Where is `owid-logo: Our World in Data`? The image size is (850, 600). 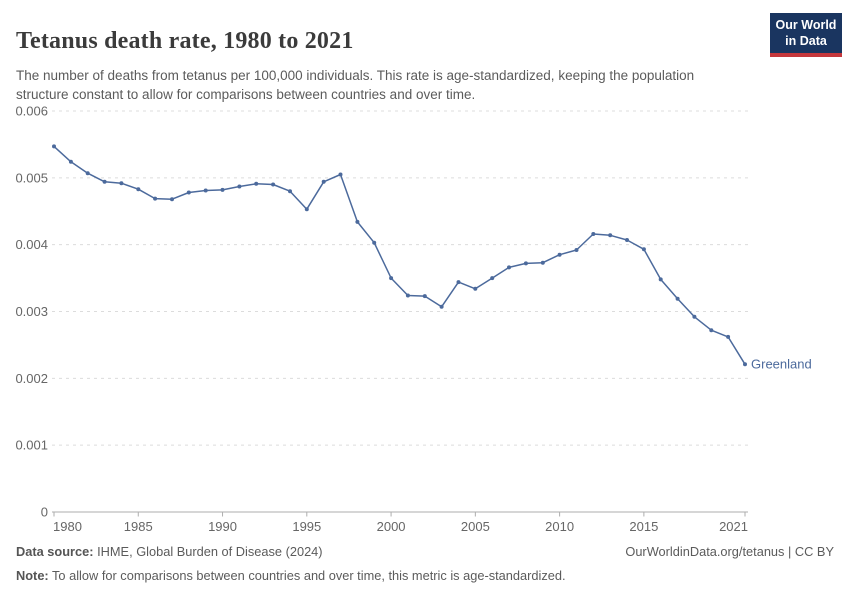 owid-logo: Our World in Data is located at coordinates (806, 35).